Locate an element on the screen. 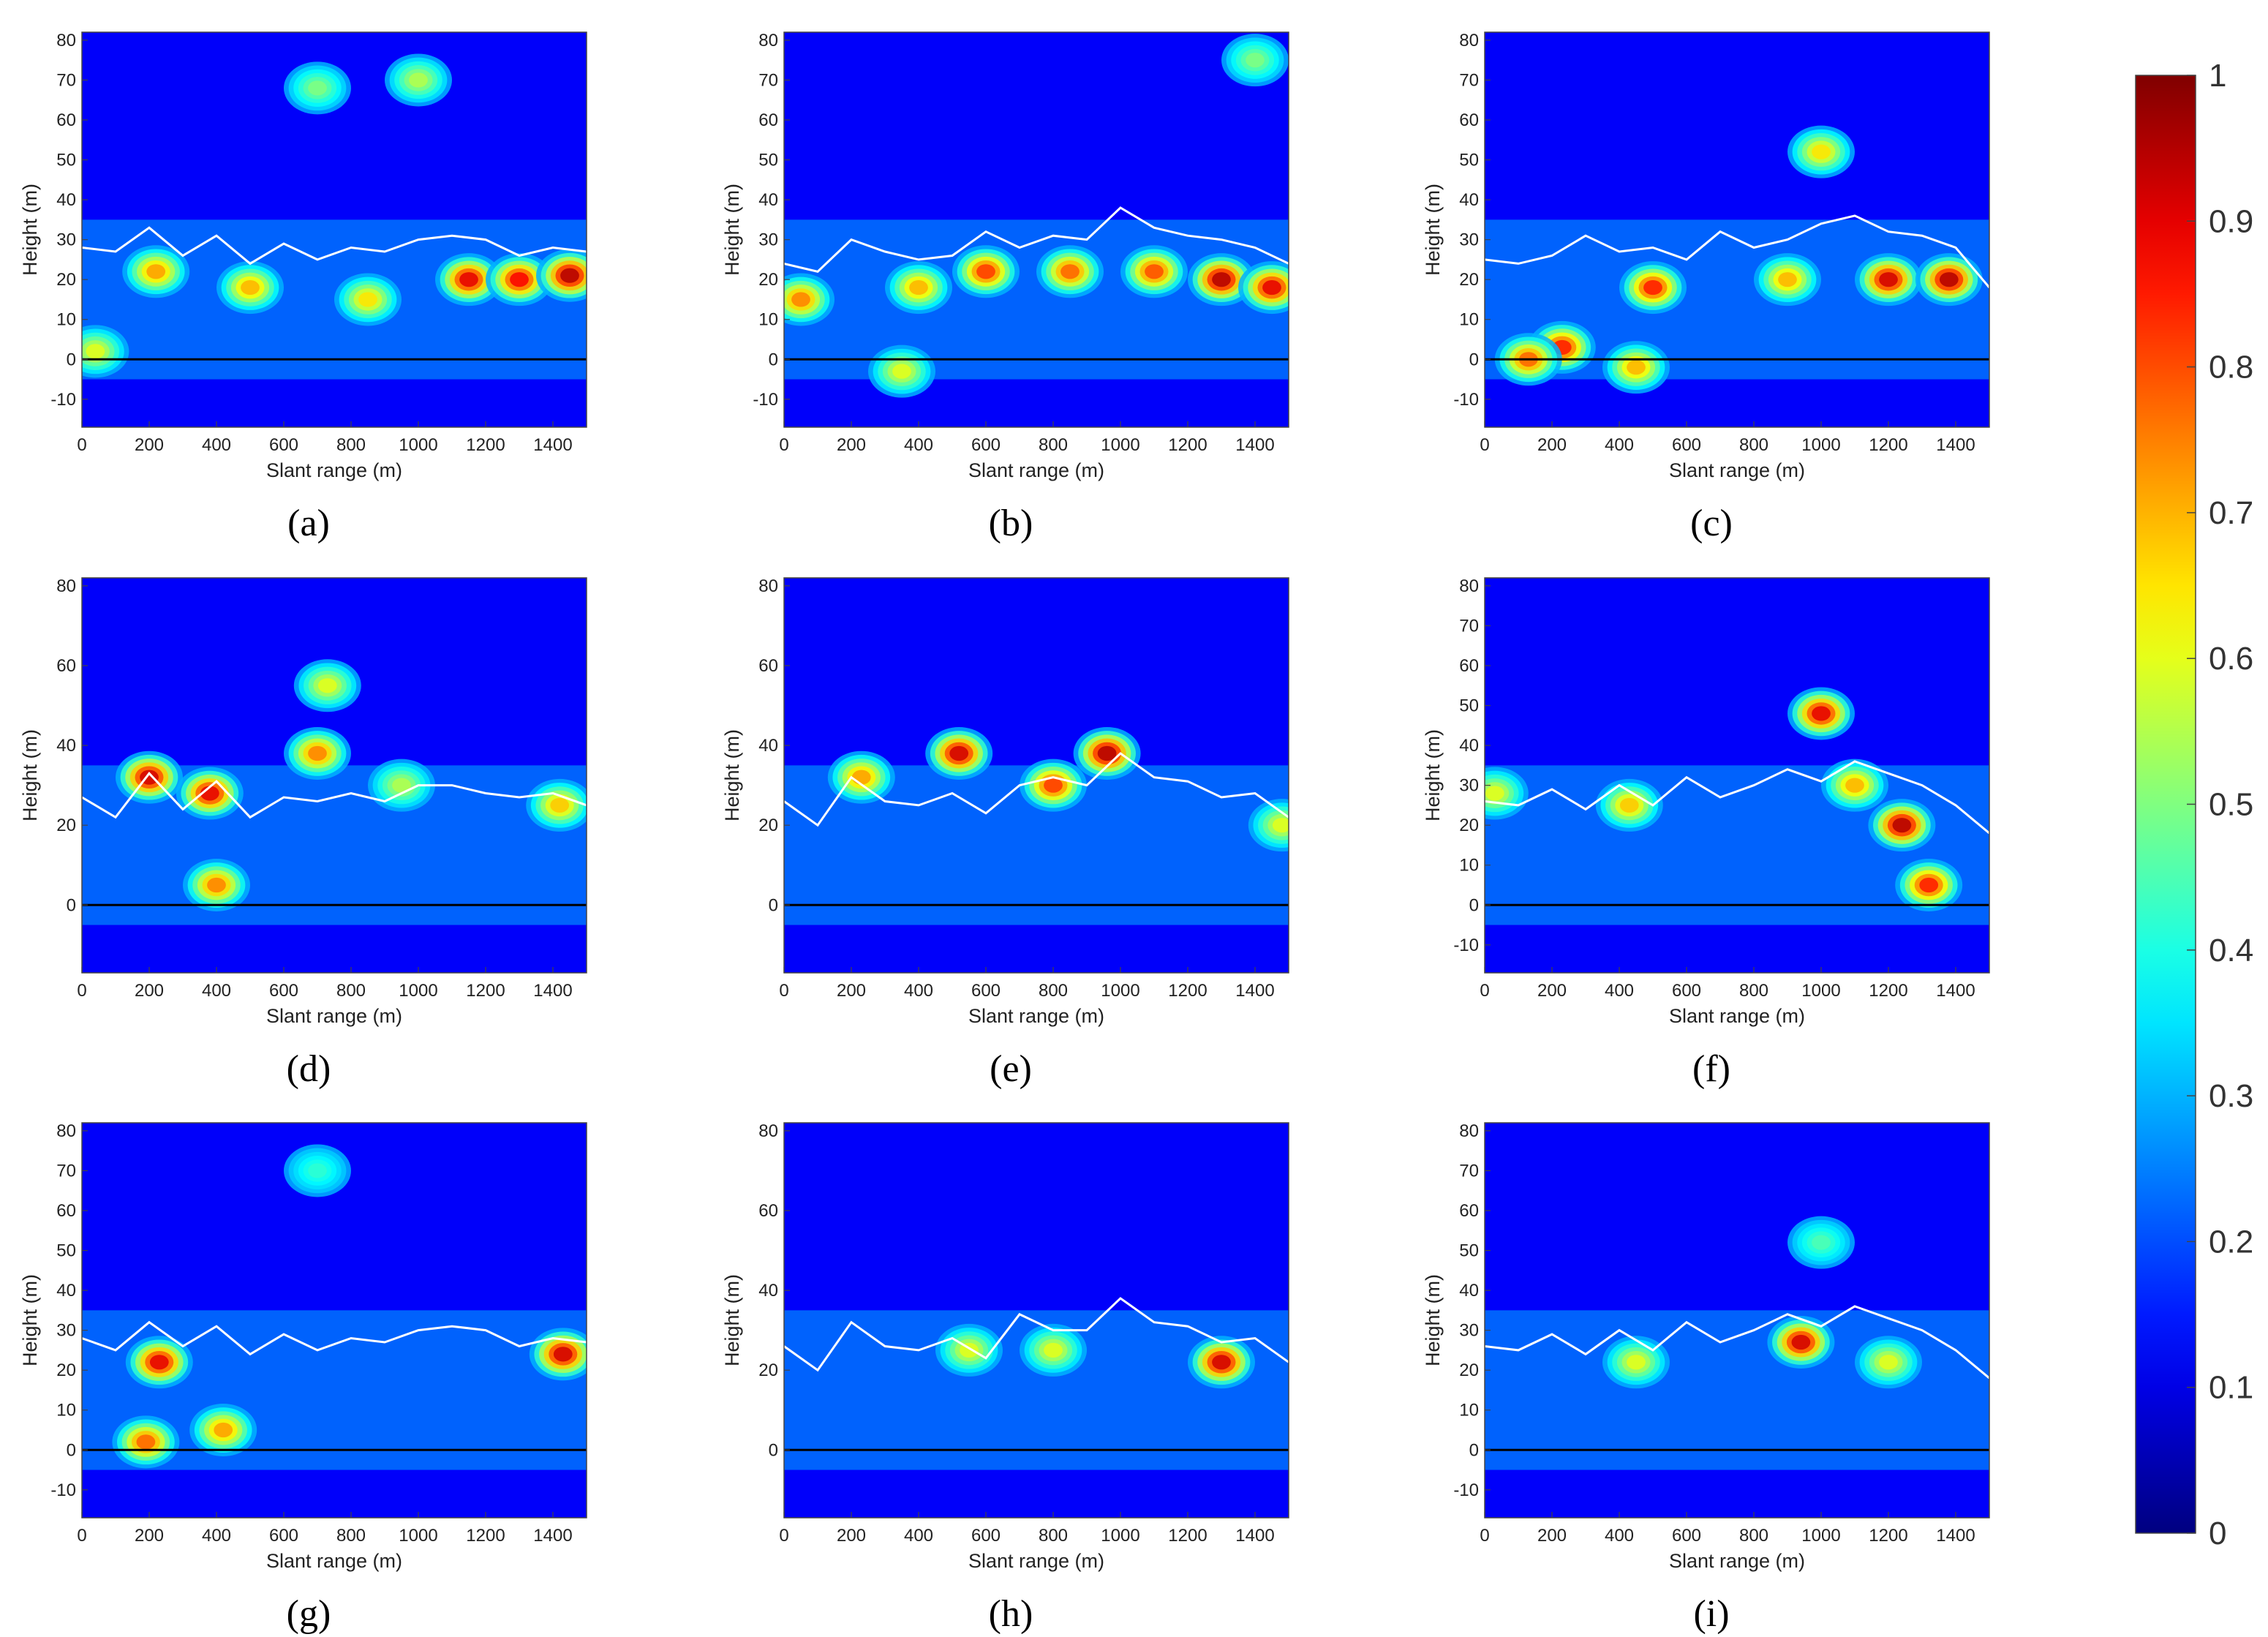 The height and width of the screenshot is (1637, 2268). panel-caption: (c) is located at coordinates (1712, 523).